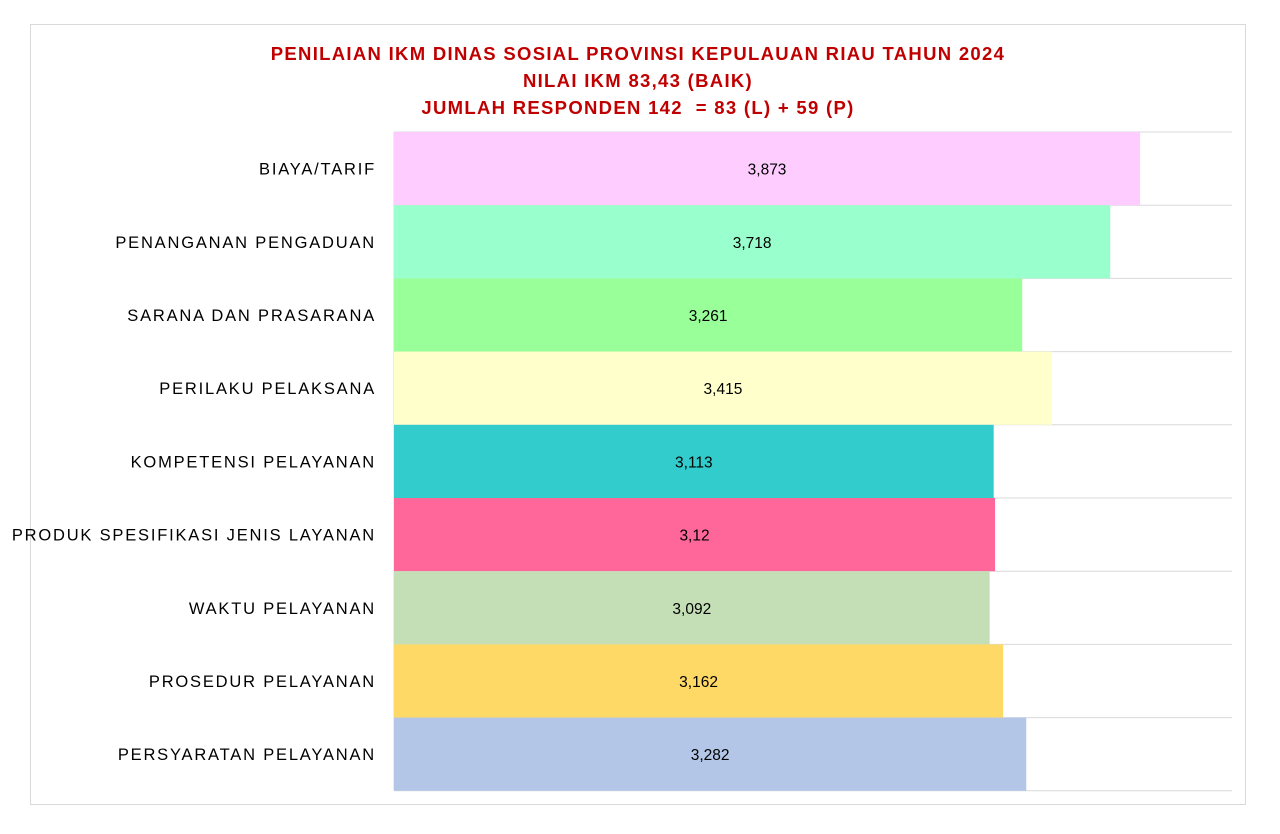  What do you see at coordinates (267, 389) in the screenshot?
I see `category-label: PERILAKU PELAKSANA` at bounding box center [267, 389].